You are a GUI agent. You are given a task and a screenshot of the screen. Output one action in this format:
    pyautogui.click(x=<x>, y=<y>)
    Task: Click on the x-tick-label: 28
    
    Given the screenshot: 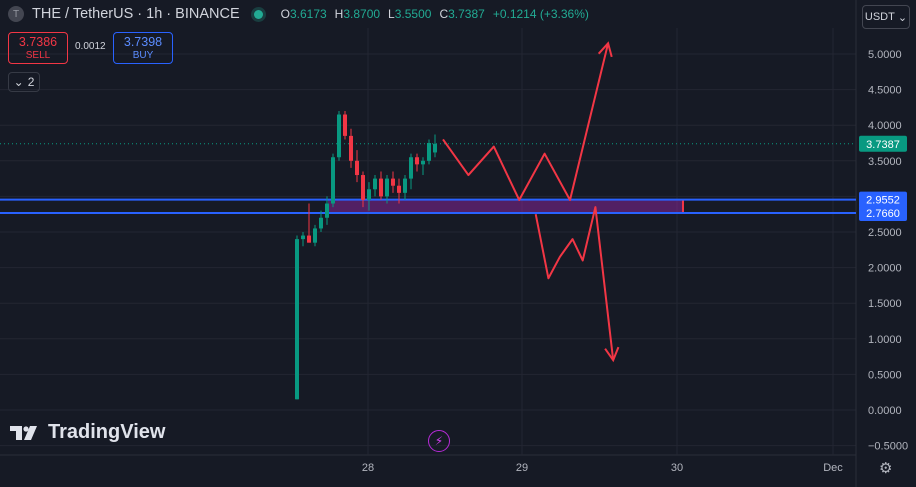 What is the action you would take?
    pyautogui.click(x=368, y=468)
    